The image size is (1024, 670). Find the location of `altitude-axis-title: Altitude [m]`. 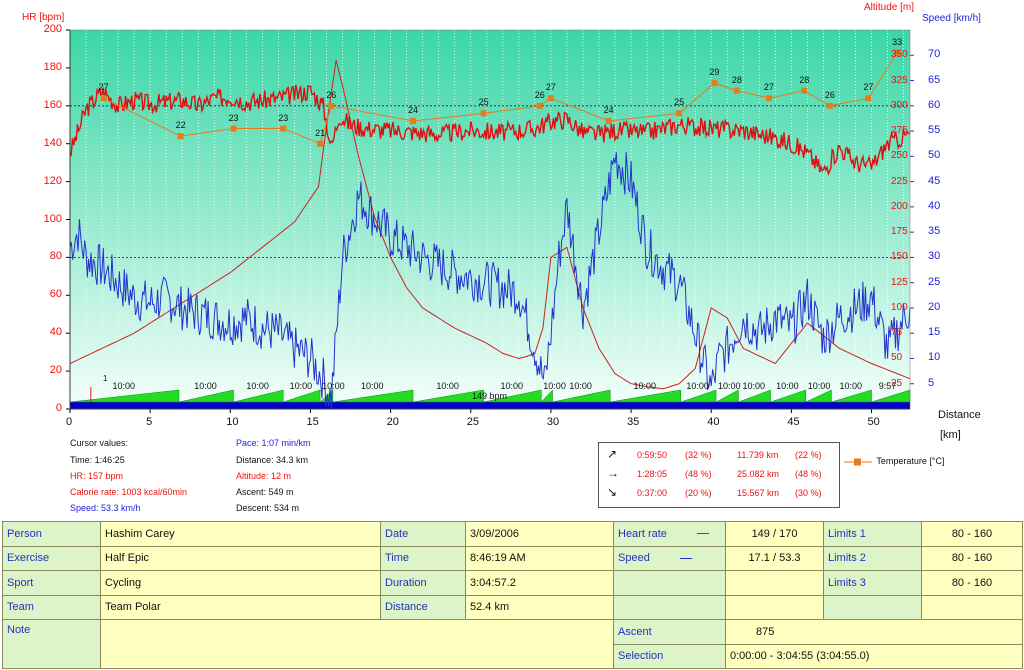

altitude-axis-title: Altitude [m] is located at coordinates (889, 7).